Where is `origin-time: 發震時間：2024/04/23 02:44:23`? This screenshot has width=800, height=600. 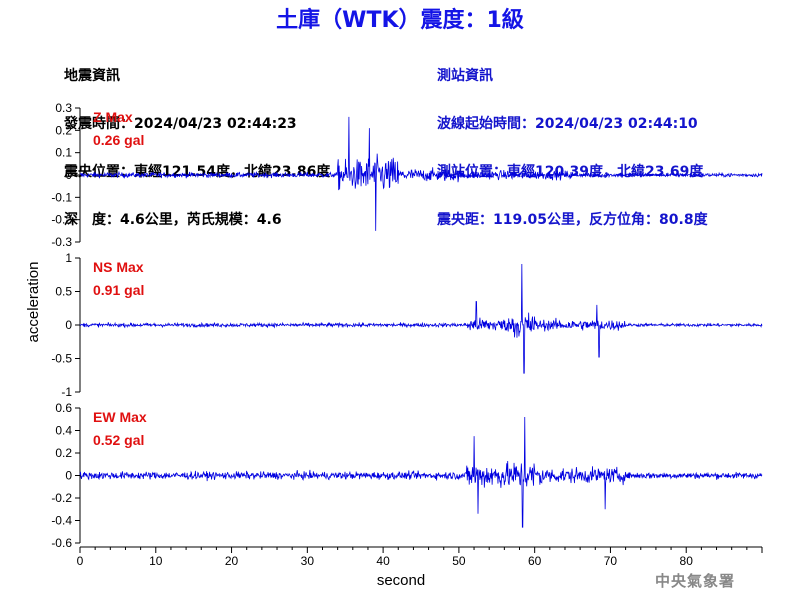
origin-time: 發震時間：2024/04/23 02:44:23 is located at coordinates (180, 124).